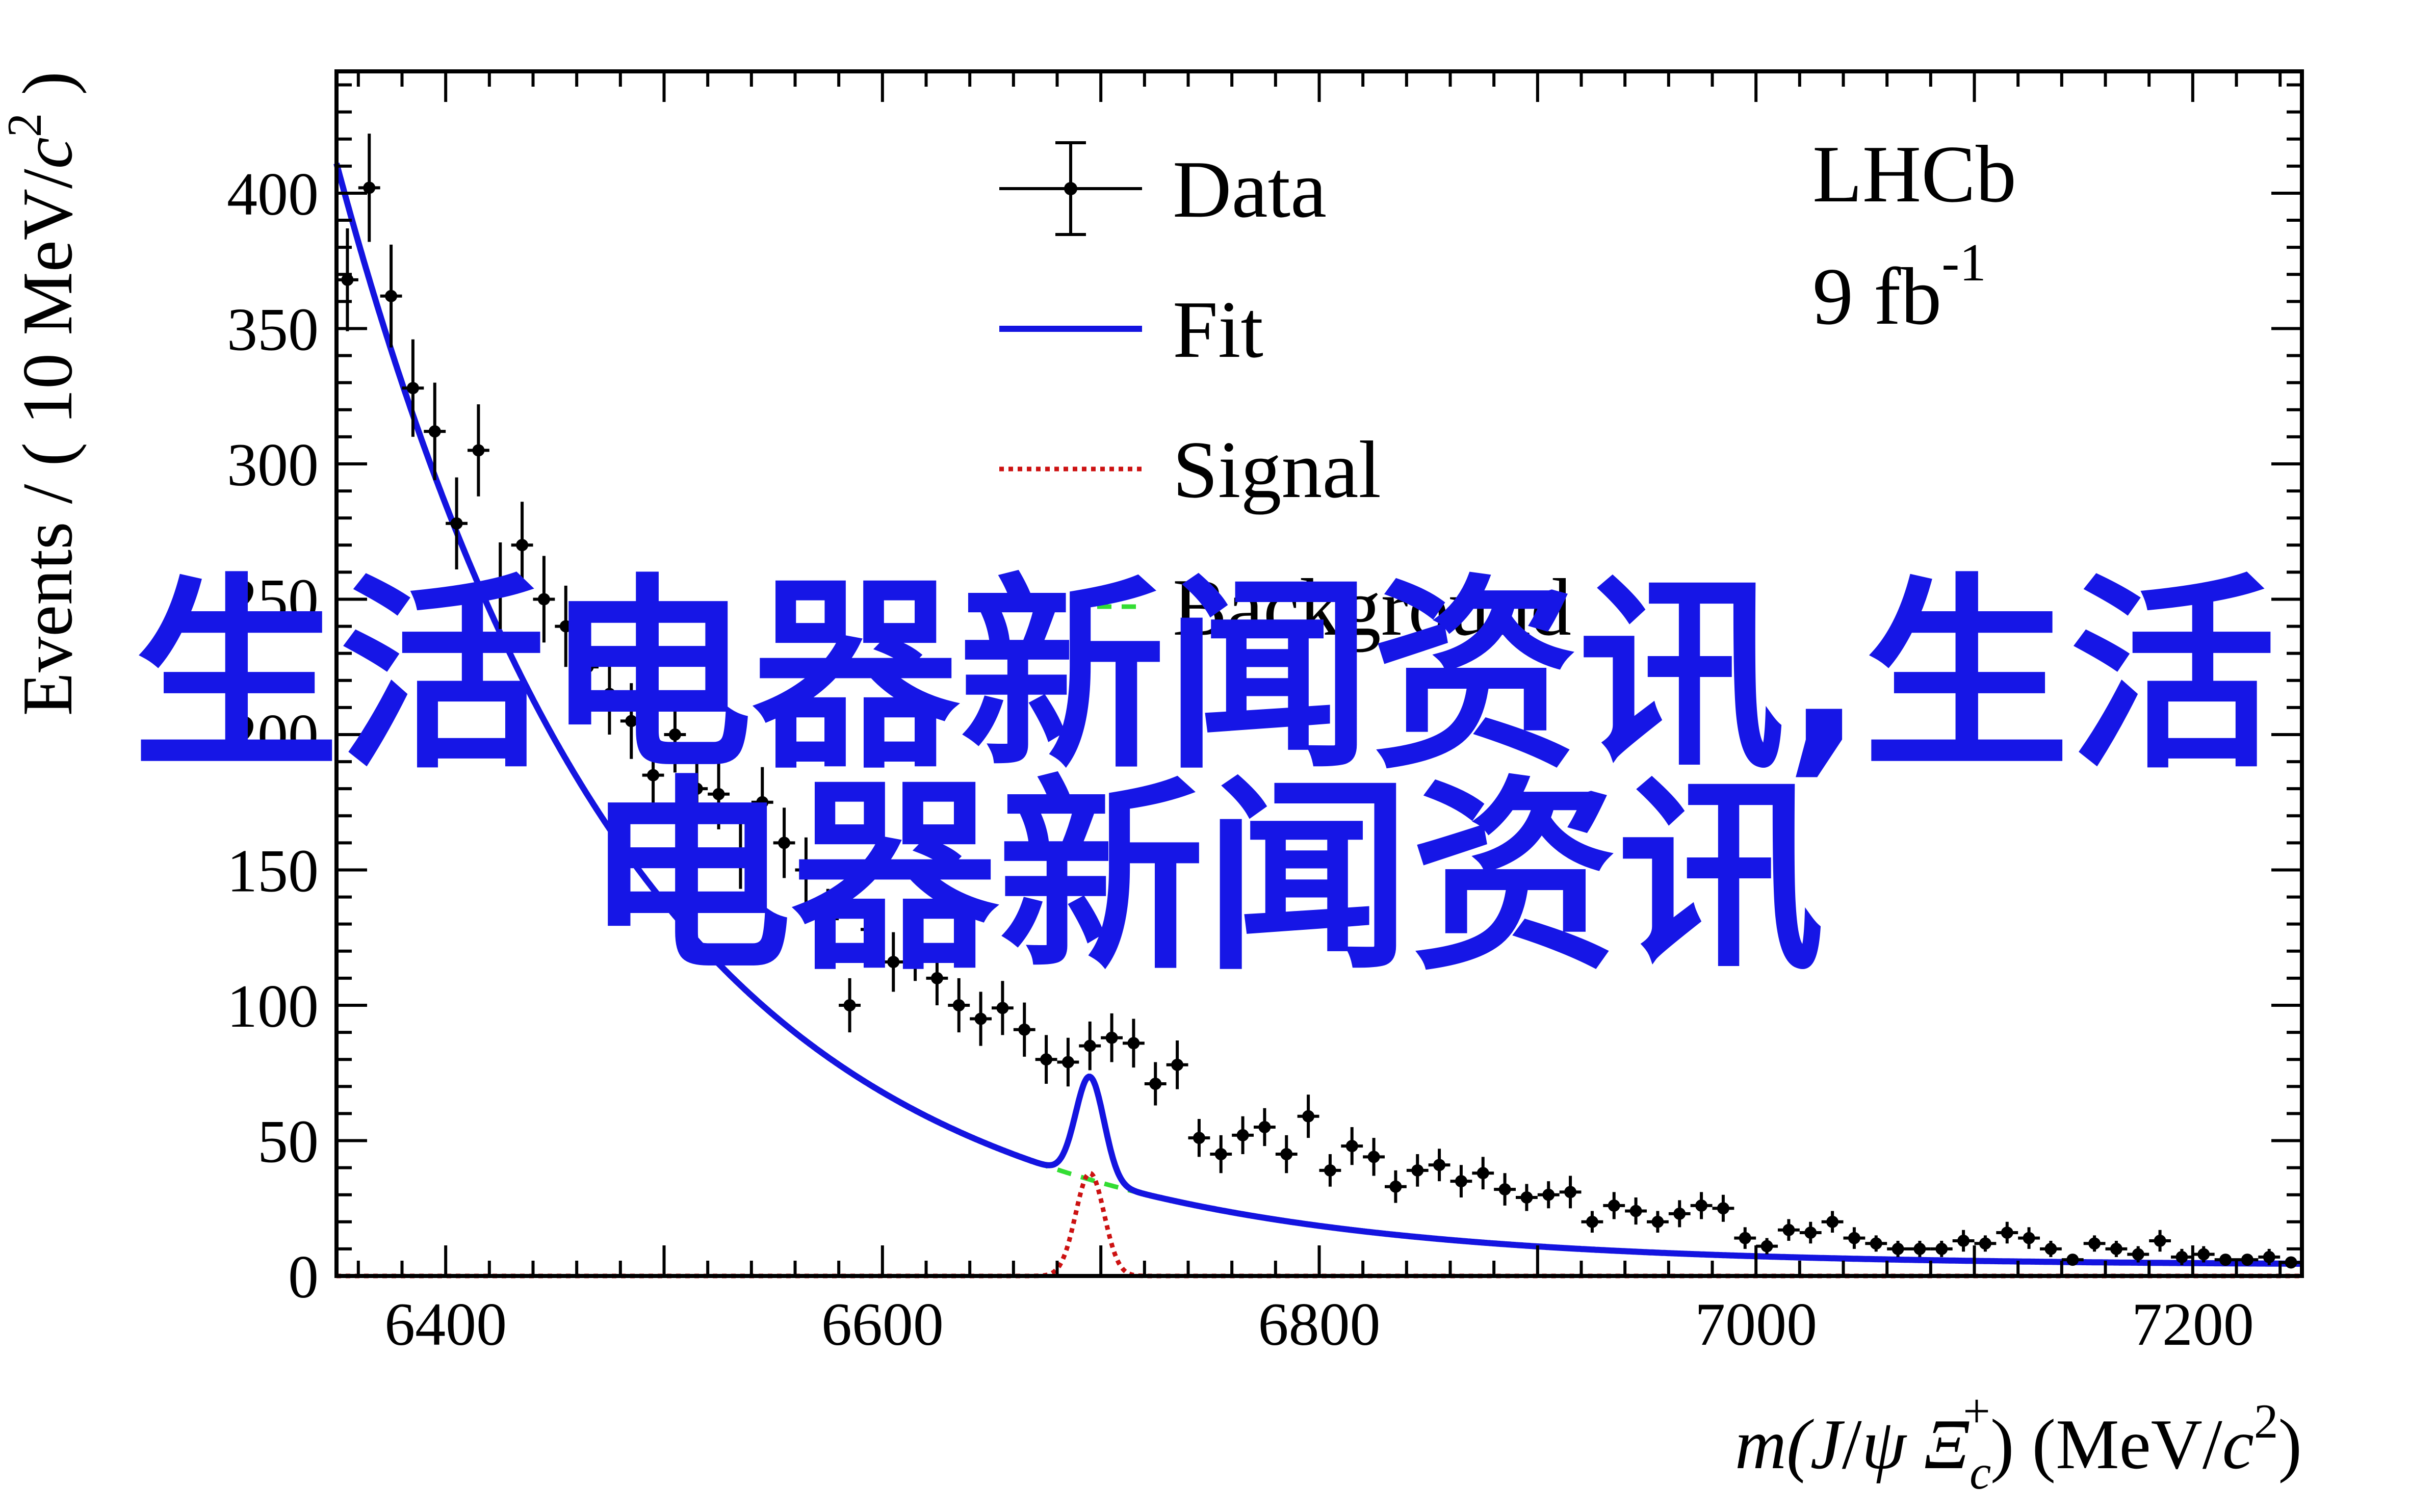 This screenshot has width=2409, height=1512. Describe the element at coordinates (304, 1277) in the screenshot. I see `y-tick-label: 0` at that location.